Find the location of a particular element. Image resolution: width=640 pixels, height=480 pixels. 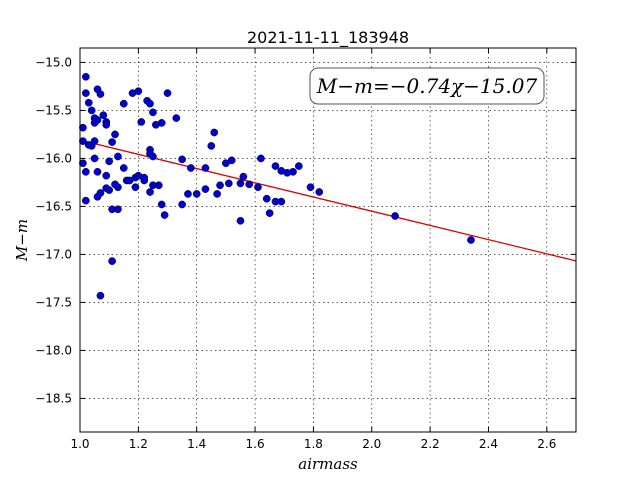

x-tick-label: 1.2 is located at coordinates (138, 444).